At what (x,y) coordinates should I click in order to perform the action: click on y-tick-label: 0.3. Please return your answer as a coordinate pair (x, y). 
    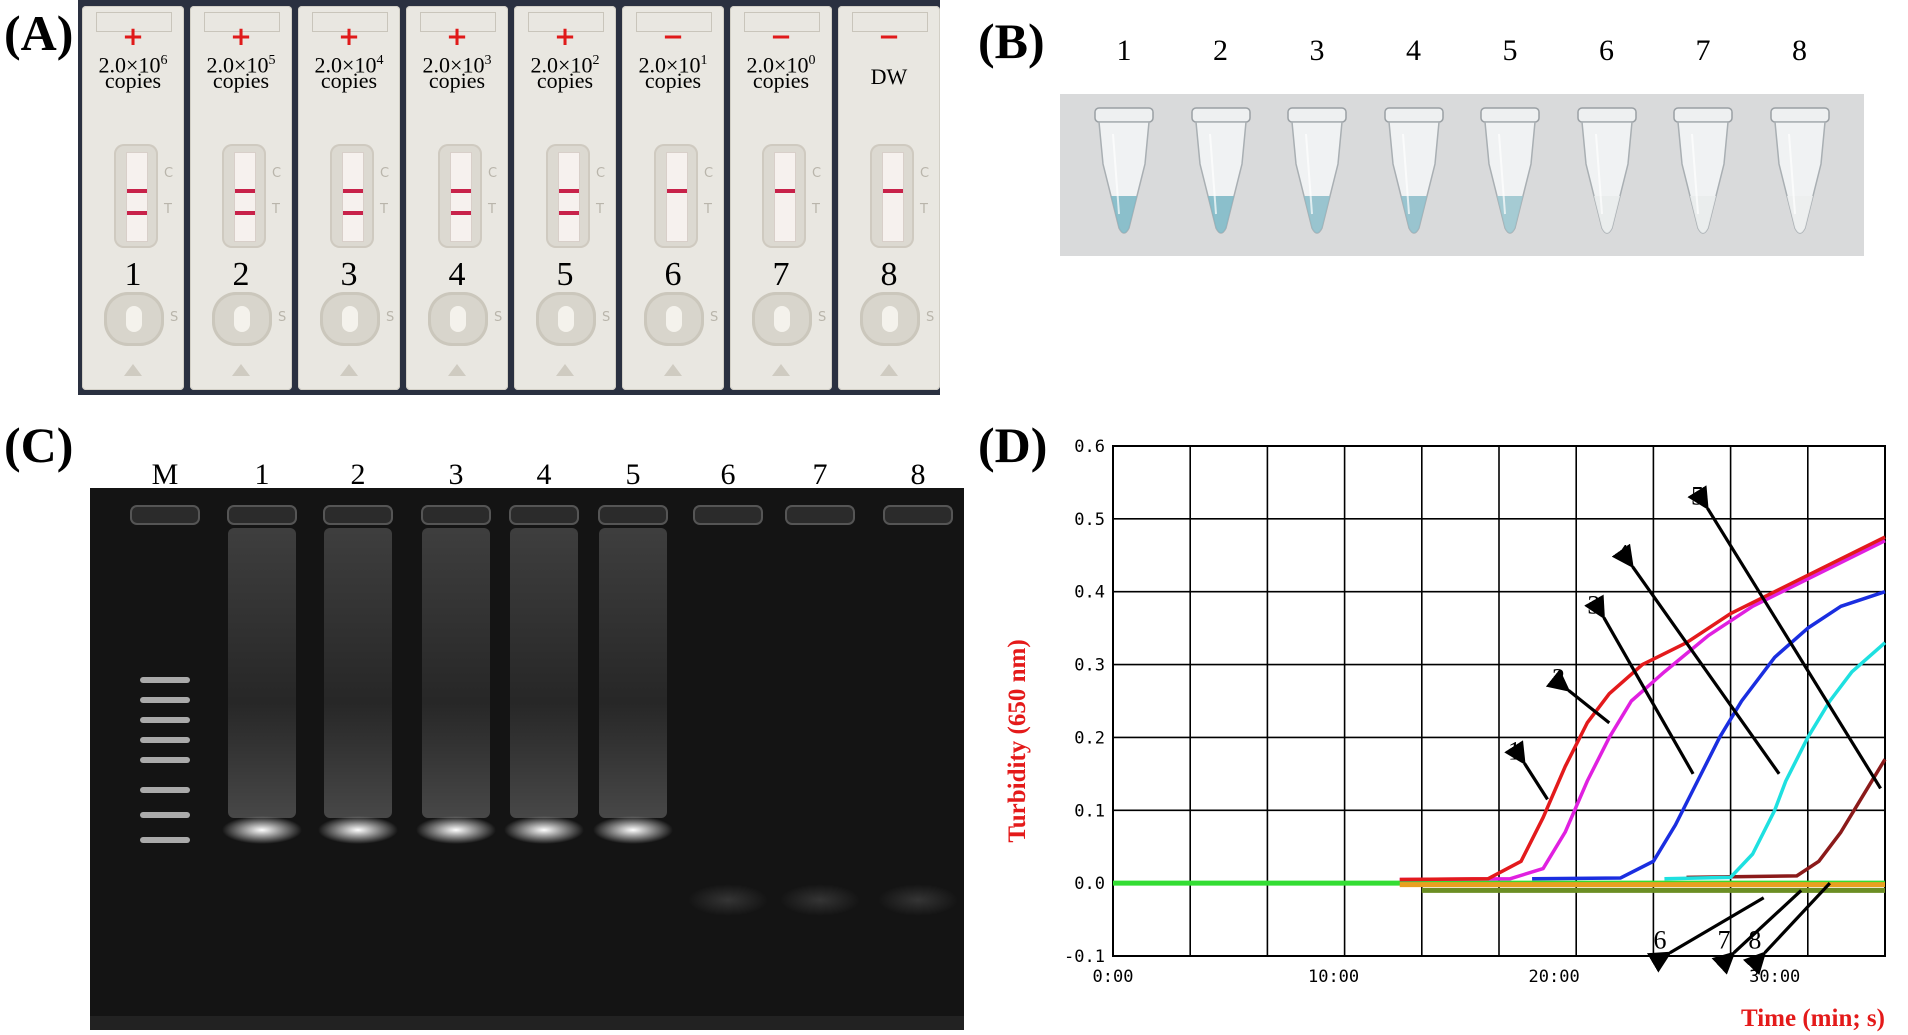
    Looking at the image, I should click on (1089, 666).